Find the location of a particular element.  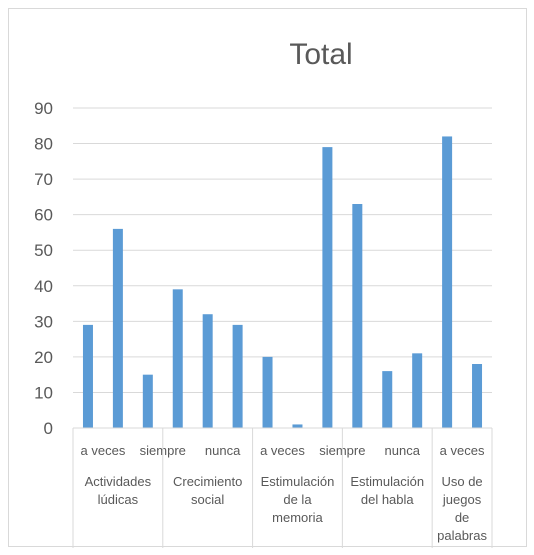

group-label: social is located at coordinates (207, 499).